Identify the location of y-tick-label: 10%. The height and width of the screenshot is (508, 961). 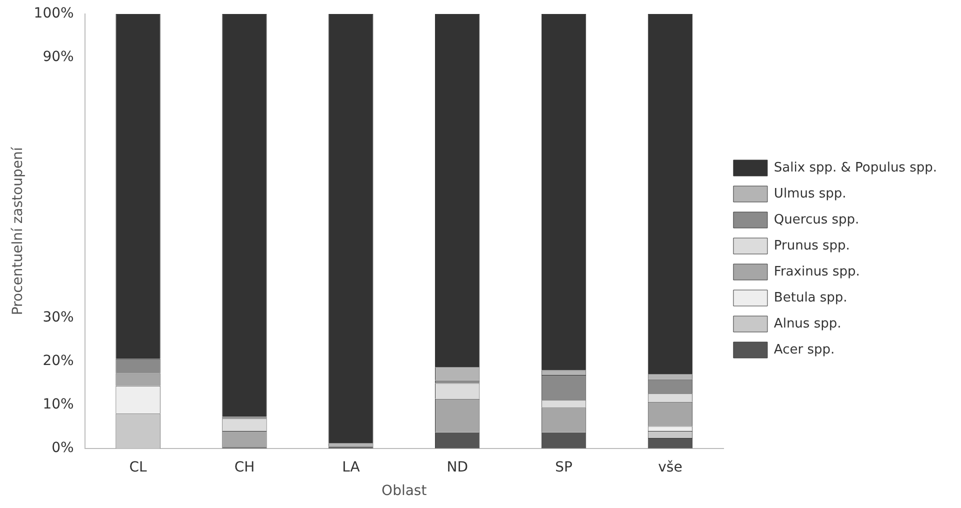
(58, 404).